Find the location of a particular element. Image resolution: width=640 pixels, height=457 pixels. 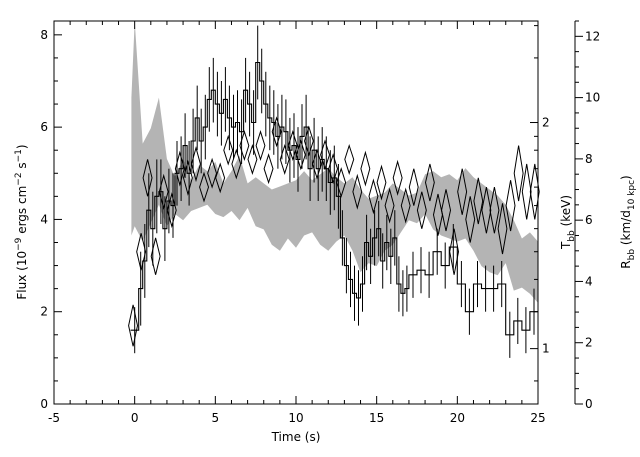

radius-tick-label: 8 is located at coordinates (589, 159).